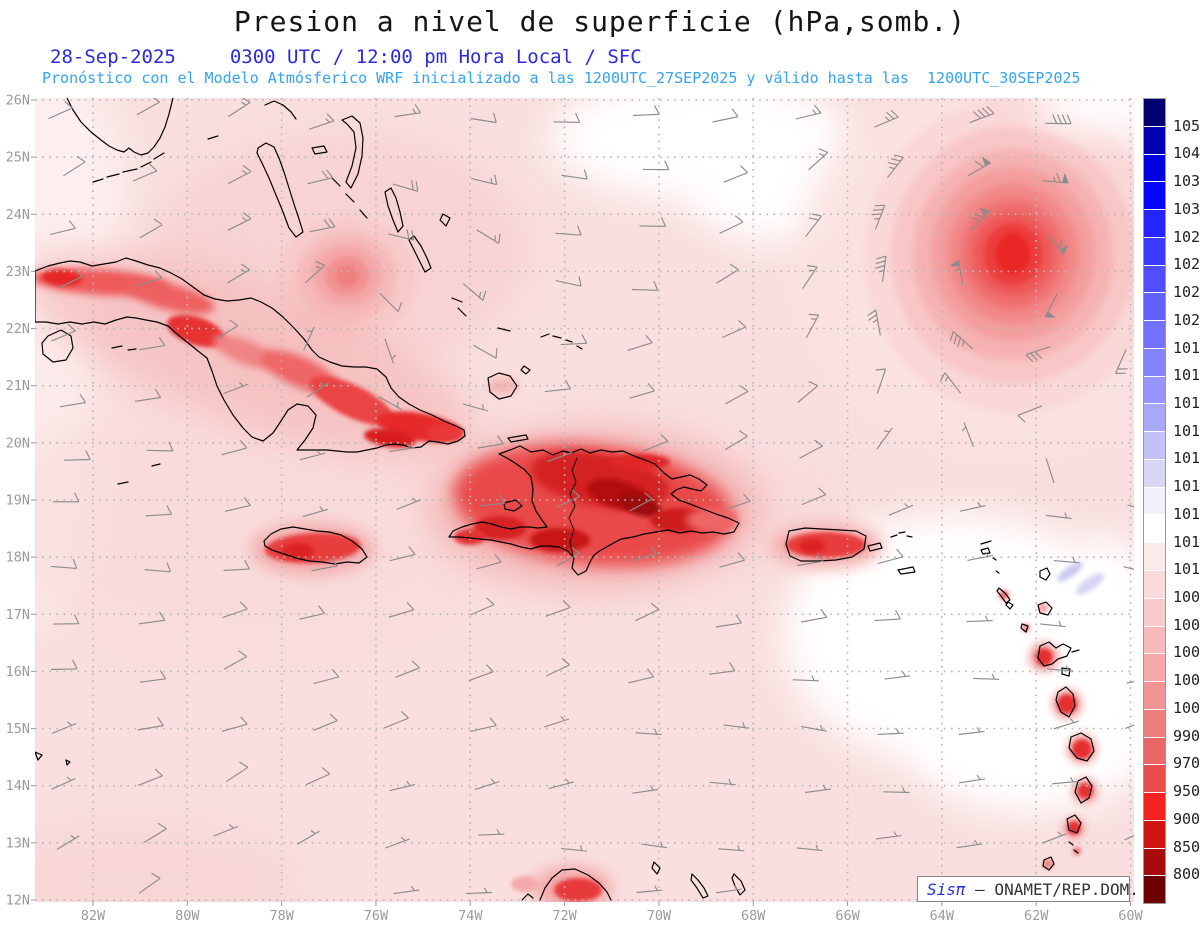 This screenshot has width=1200, height=927. I want to click on border-haiti-dr, so click(573, 507).